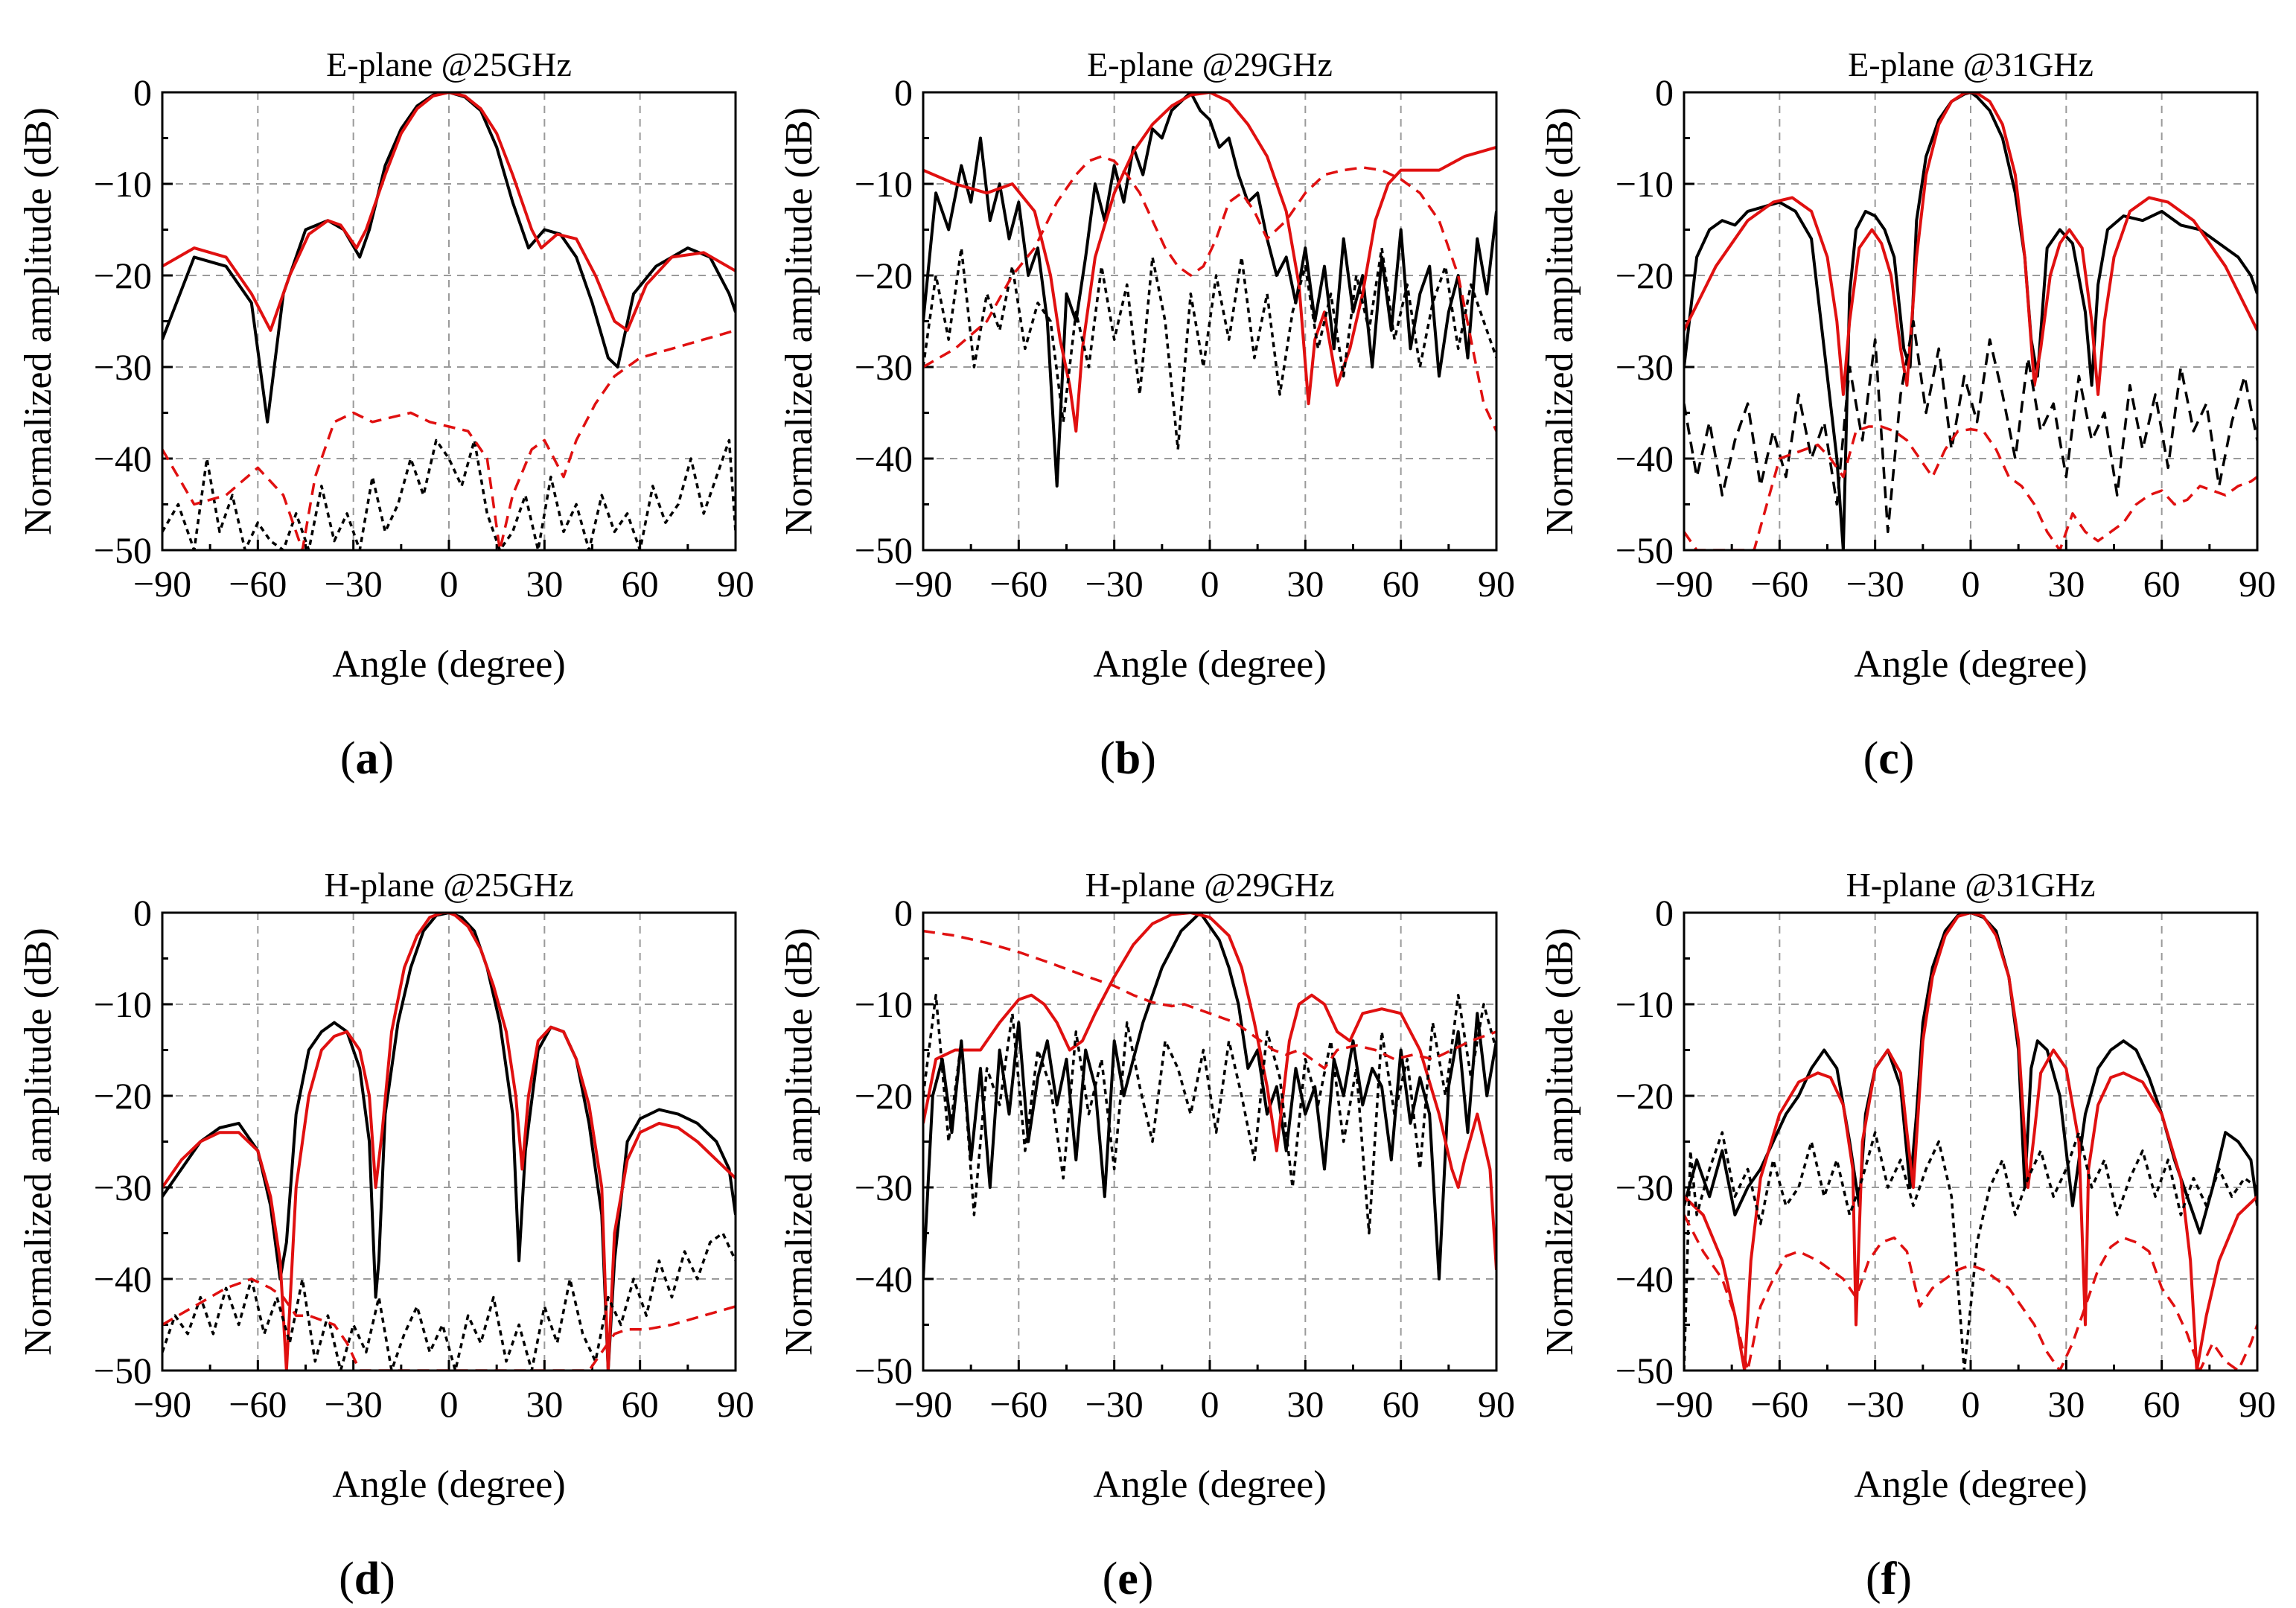 The height and width of the screenshot is (1608, 2296). Describe the element at coordinates (1889, 759) in the screenshot. I see `subfigure-label: (c)` at that location.